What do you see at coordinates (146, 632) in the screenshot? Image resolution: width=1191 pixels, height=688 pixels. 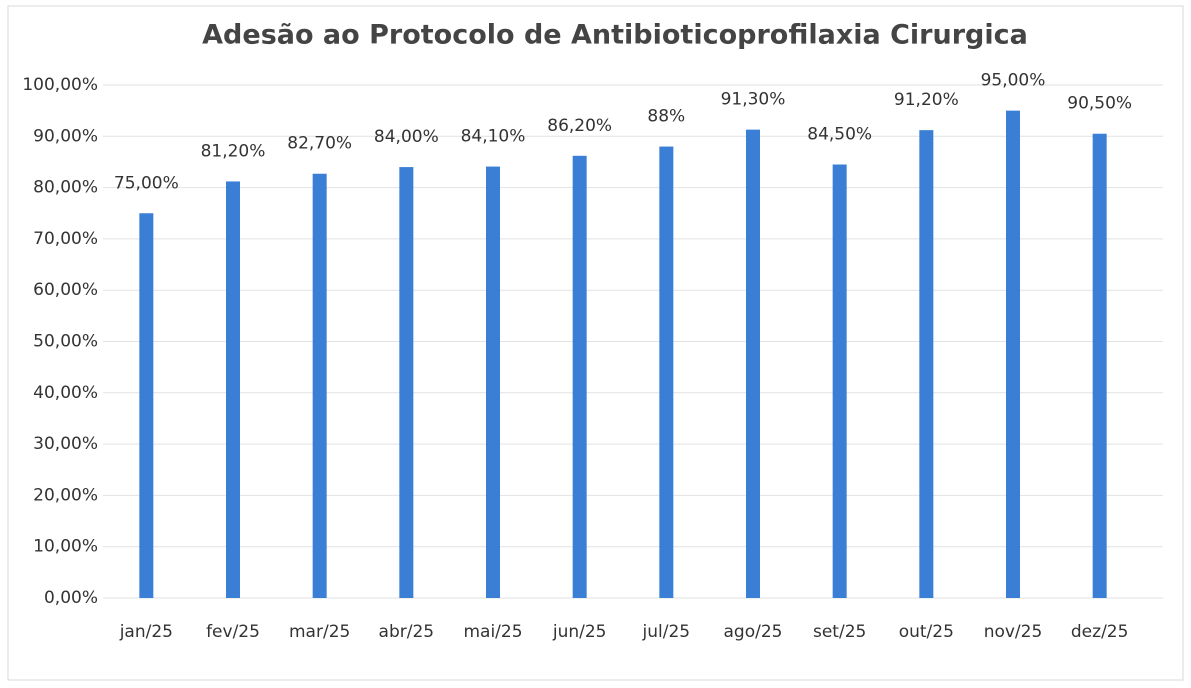 I see `x-tick-label: jan/25` at bounding box center [146, 632].